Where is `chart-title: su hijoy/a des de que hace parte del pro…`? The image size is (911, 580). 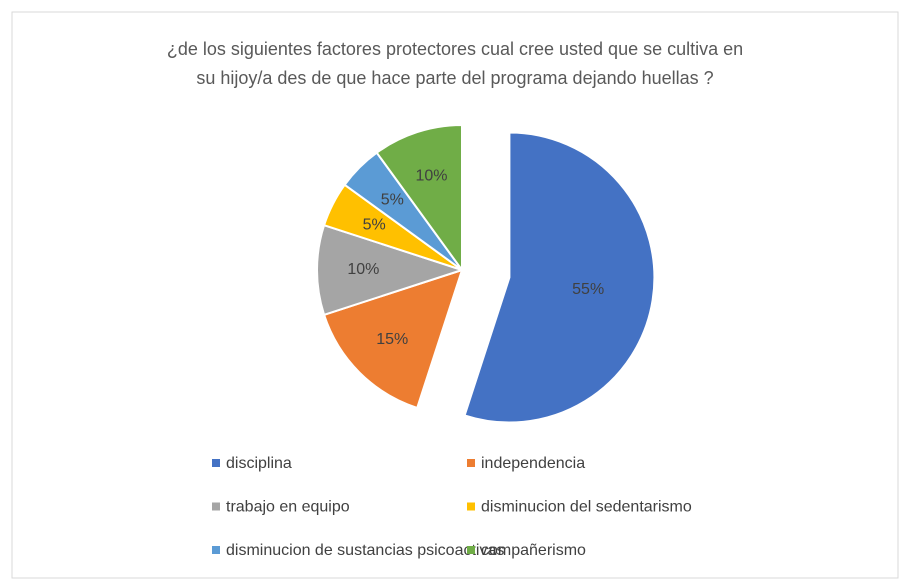
chart-title: su hijoy/a des de que hace parte del pro… is located at coordinates (454, 78).